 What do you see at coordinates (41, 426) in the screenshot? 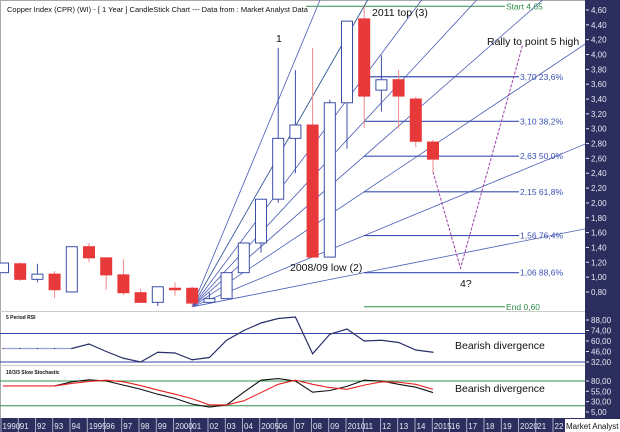
I see `year-label: 92` at bounding box center [41, 426].